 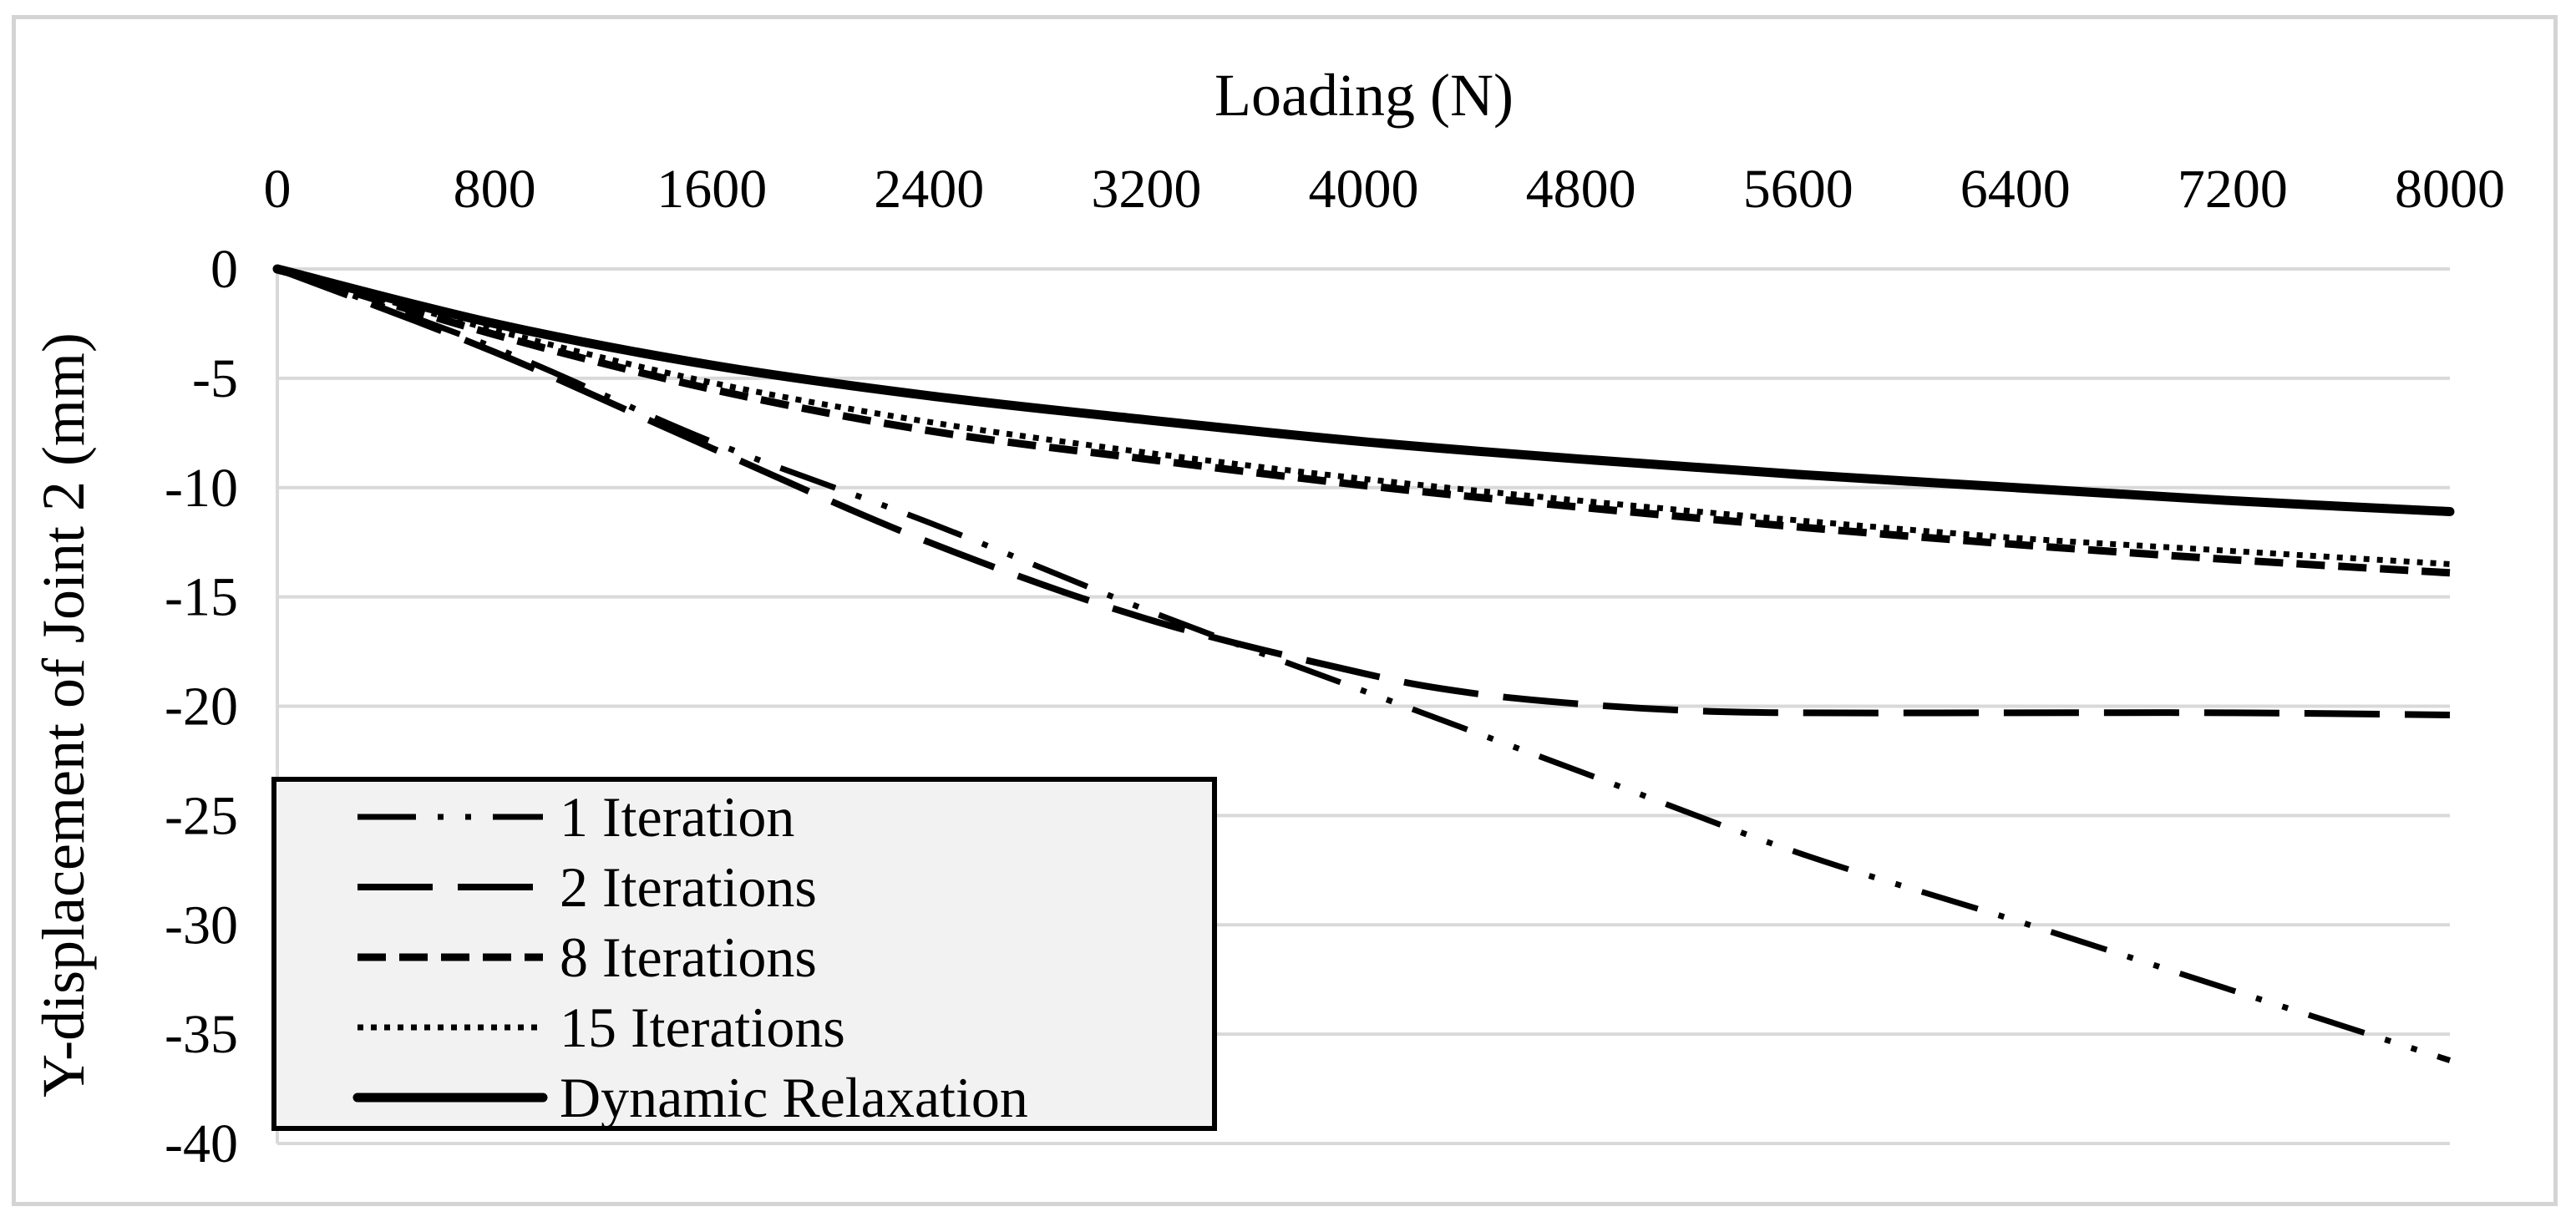 I want to click on legend-label-2: 2 Iterations, so click(x=688, y=887).